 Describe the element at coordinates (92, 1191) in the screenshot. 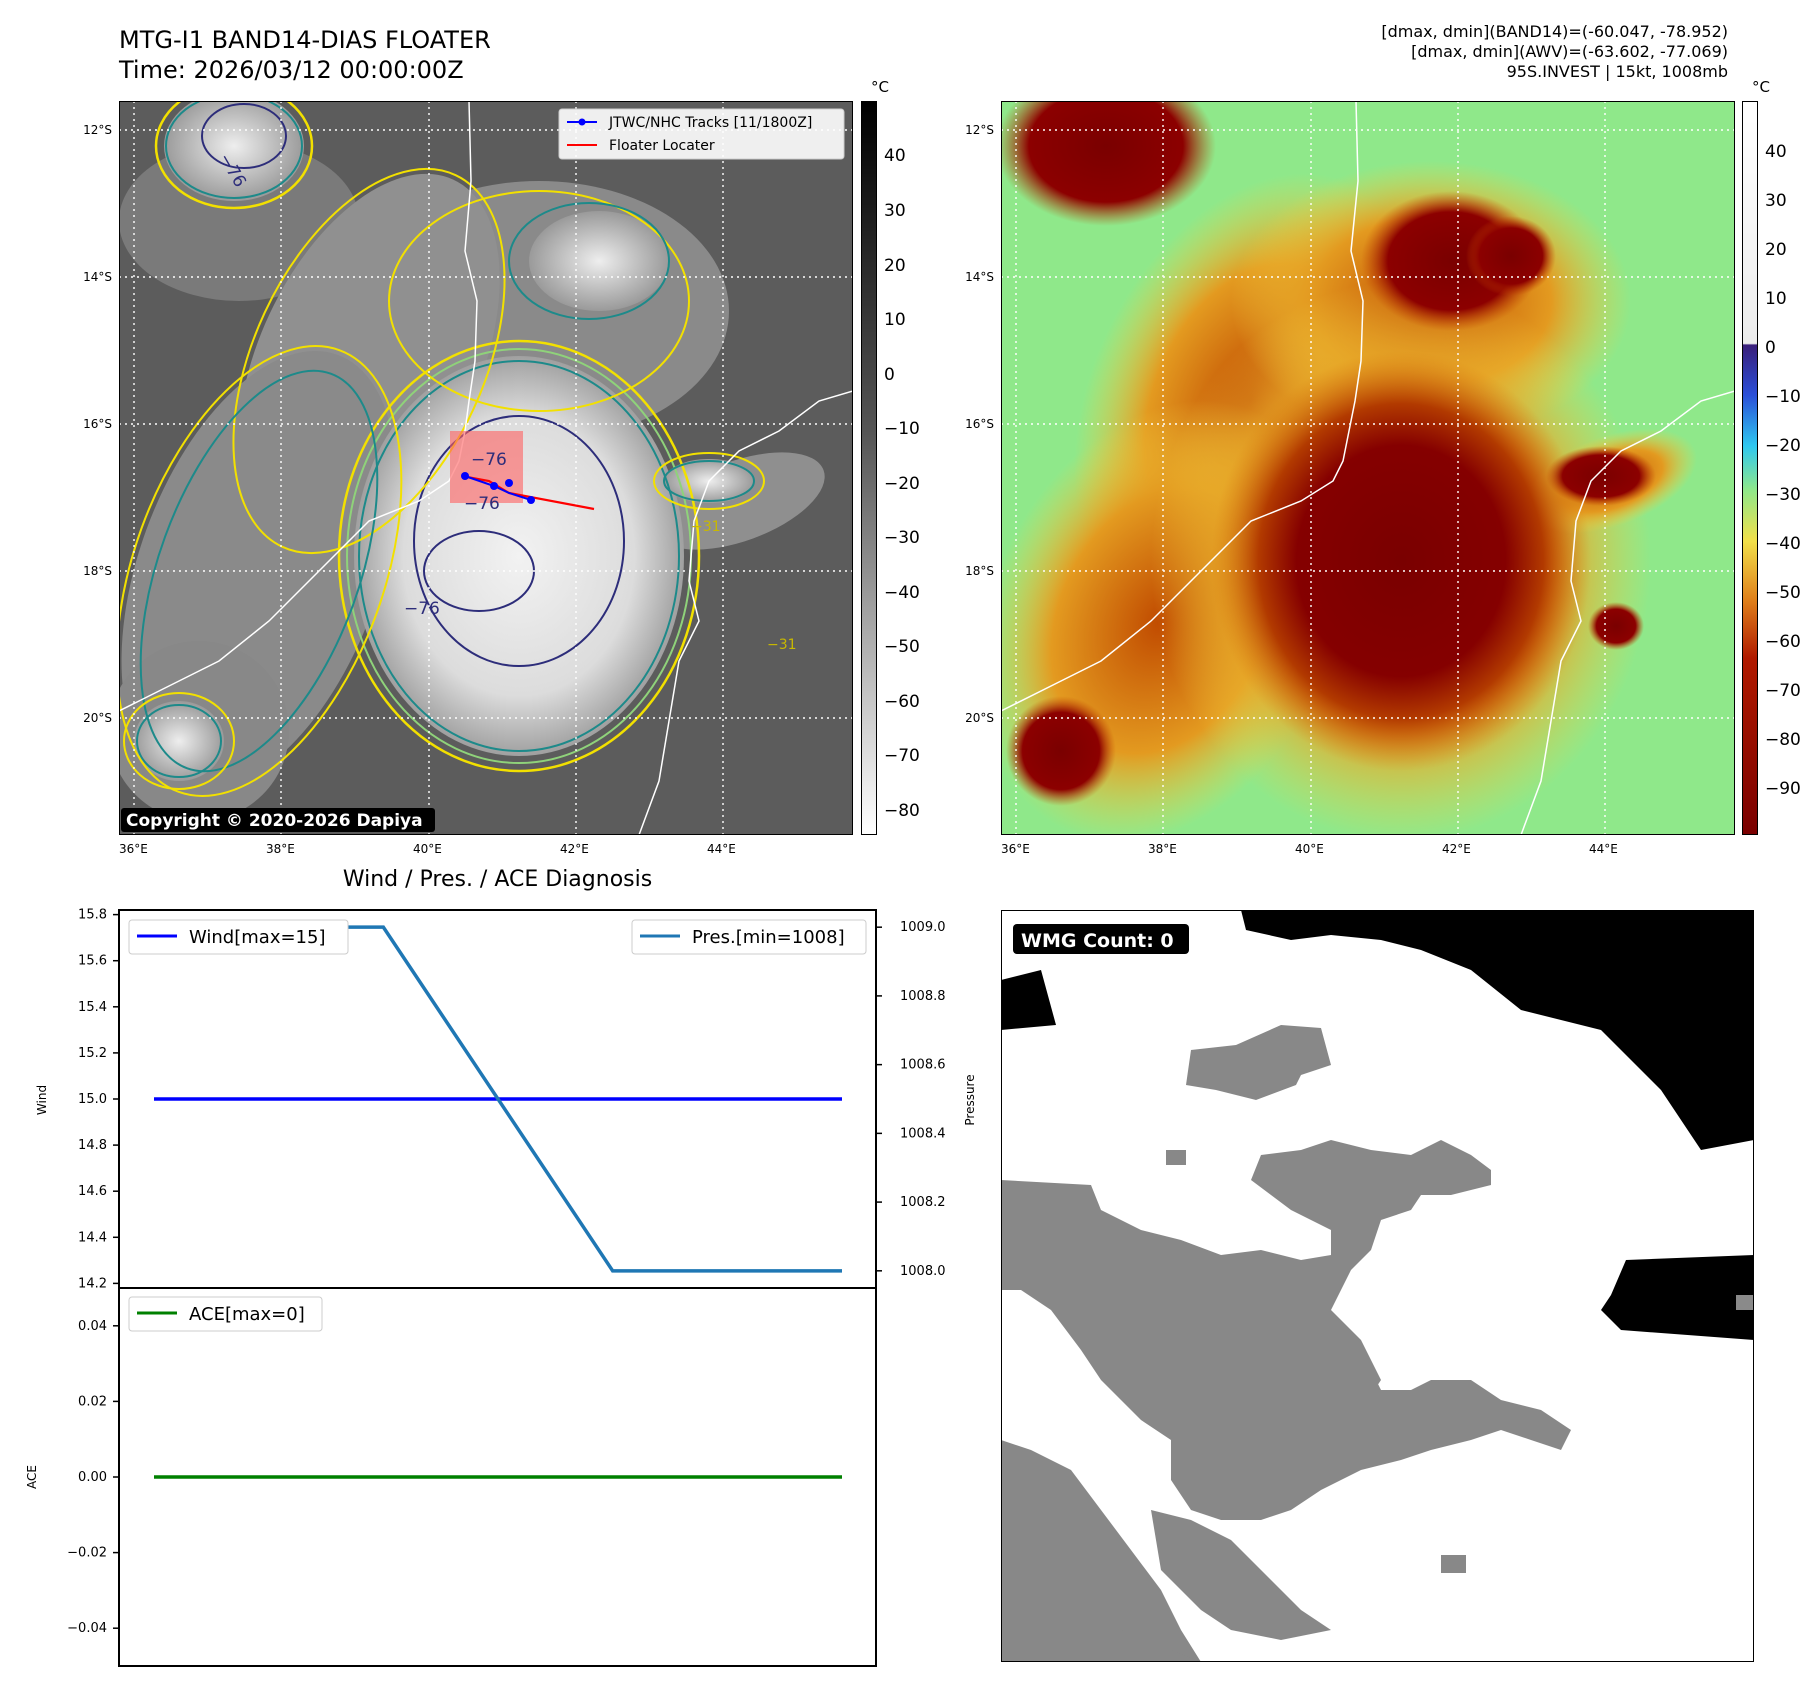

I see `wind-tick-label: 14.6` at that location.